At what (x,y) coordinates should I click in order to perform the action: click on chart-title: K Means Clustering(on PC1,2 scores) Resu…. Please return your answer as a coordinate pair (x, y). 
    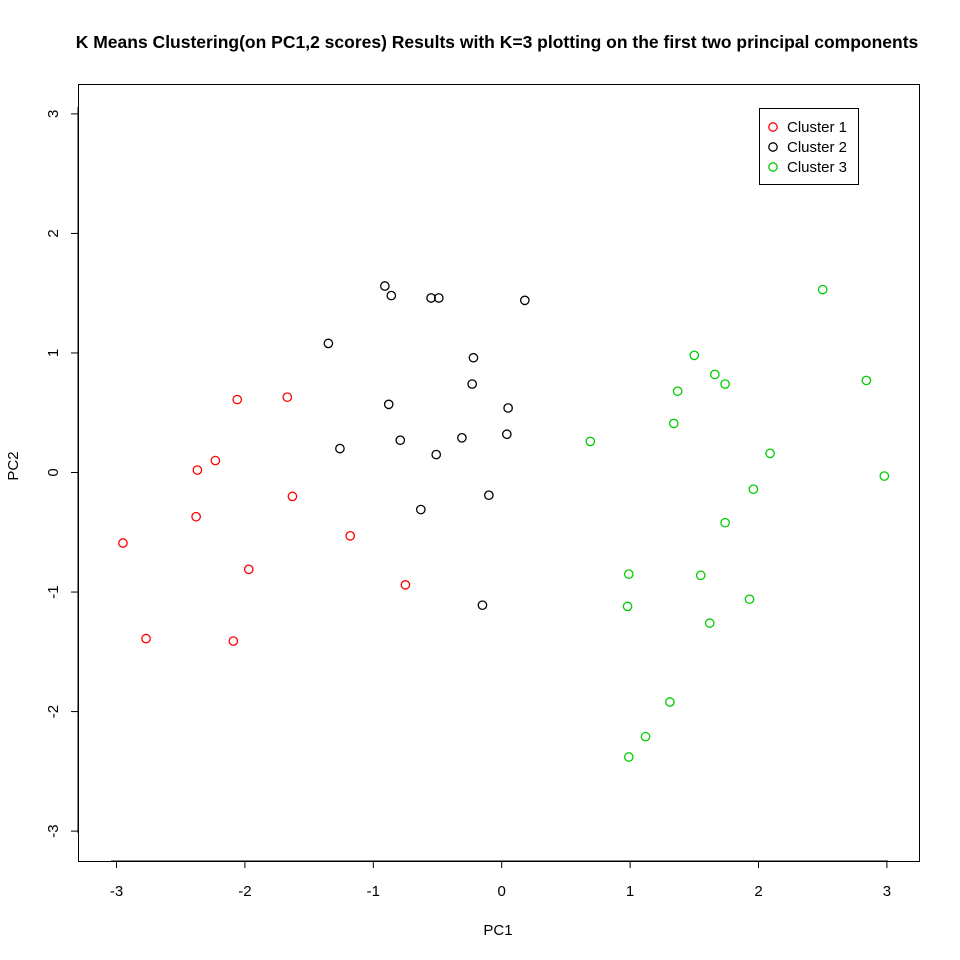
    Looking at the image, I should click on (497, 42).